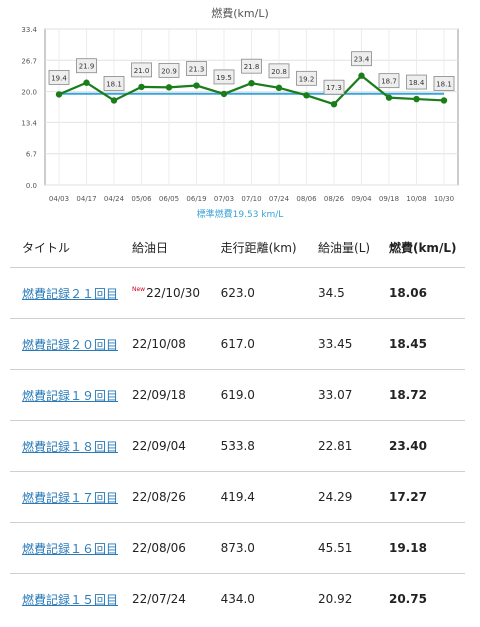 The height and width of the screenshot is (627, 480). I want to click on table-row: 燃費記録１８回目 22/09/04 533.8 22.81 23.40, so click(237, 446).